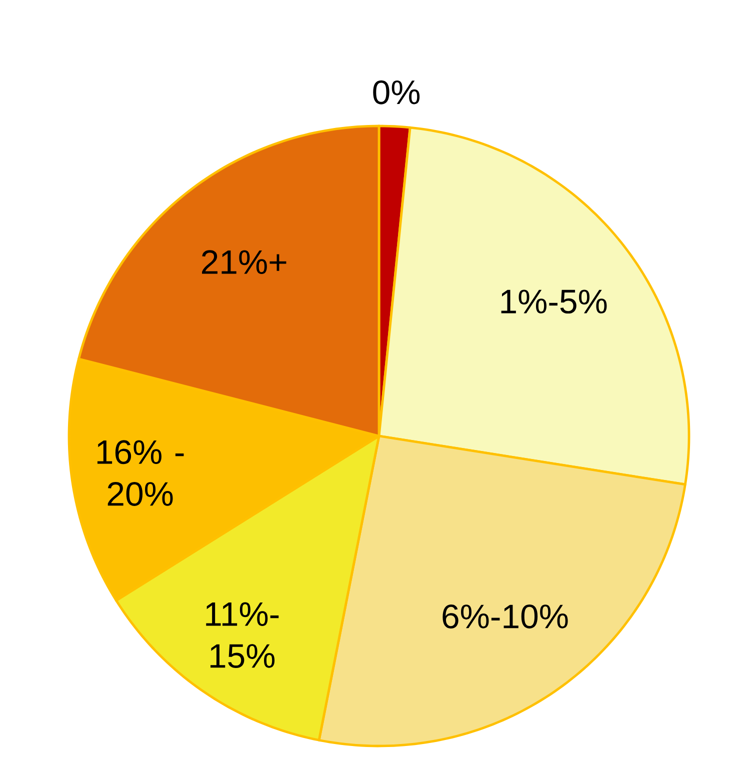 The height and width of the screenshot is (778, 745). What do you see at coordinates (505, 616) in the screenshot?
I see `slice-label: 6%-10%` at bounding box center [505, 616].